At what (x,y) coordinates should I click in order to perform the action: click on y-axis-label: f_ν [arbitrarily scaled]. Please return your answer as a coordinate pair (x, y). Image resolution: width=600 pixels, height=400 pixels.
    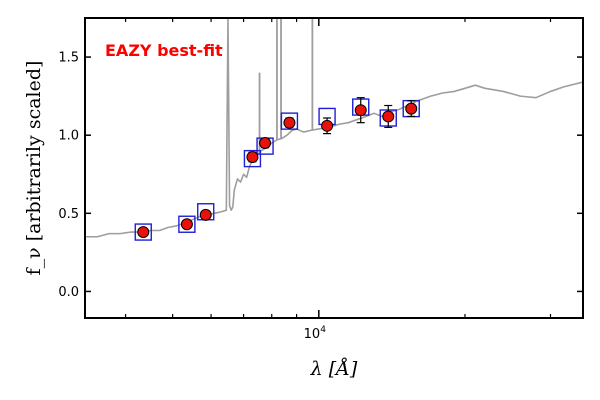
    Looking at the image, I should click on (34, 168).